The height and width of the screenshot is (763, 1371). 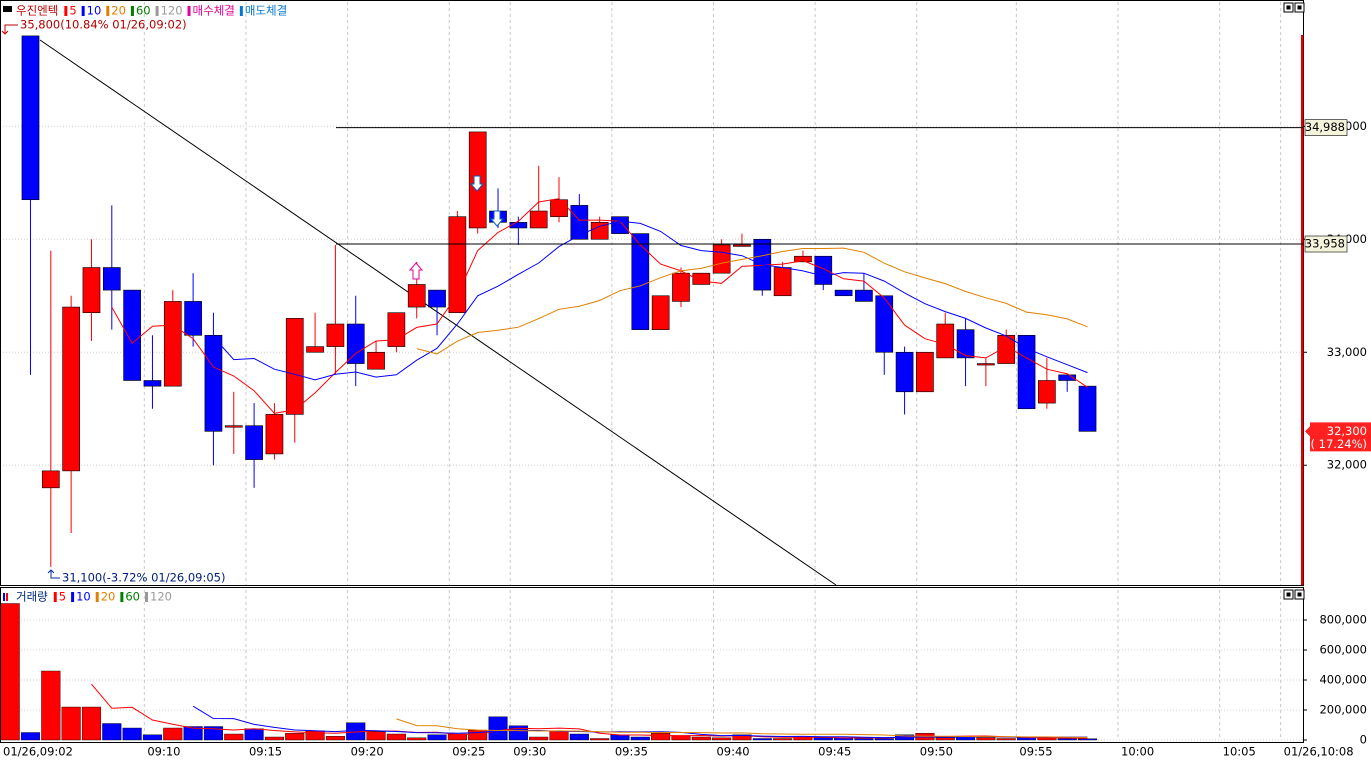 What do you see at coordinates (7, 9) in the screenshot?
I see `menu-icon` at bounding box center [7, 9].